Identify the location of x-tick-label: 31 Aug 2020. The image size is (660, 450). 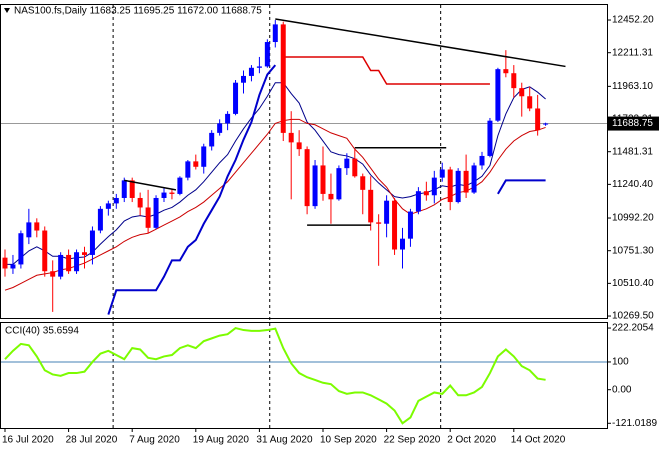
(284, 440).